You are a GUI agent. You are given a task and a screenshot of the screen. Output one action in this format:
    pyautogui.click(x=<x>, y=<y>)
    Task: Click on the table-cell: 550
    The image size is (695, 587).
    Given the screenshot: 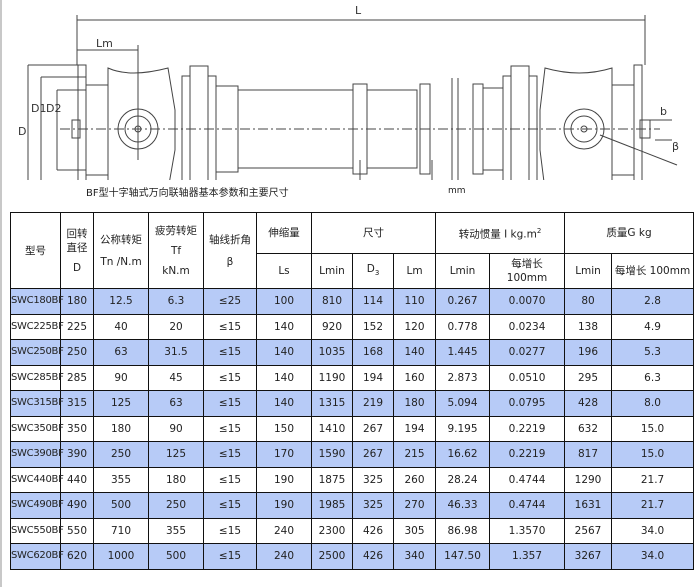 What is the action you would take?
    pyautogui.click(x=77, y=530)
    